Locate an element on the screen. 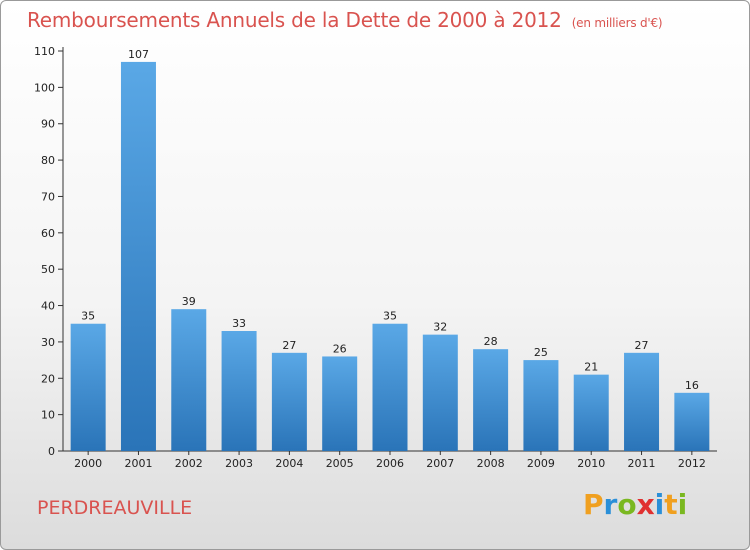 The width and height of the screenshot is (750, 550). y-tick-label: 40 is located at coordinates (48, 306).